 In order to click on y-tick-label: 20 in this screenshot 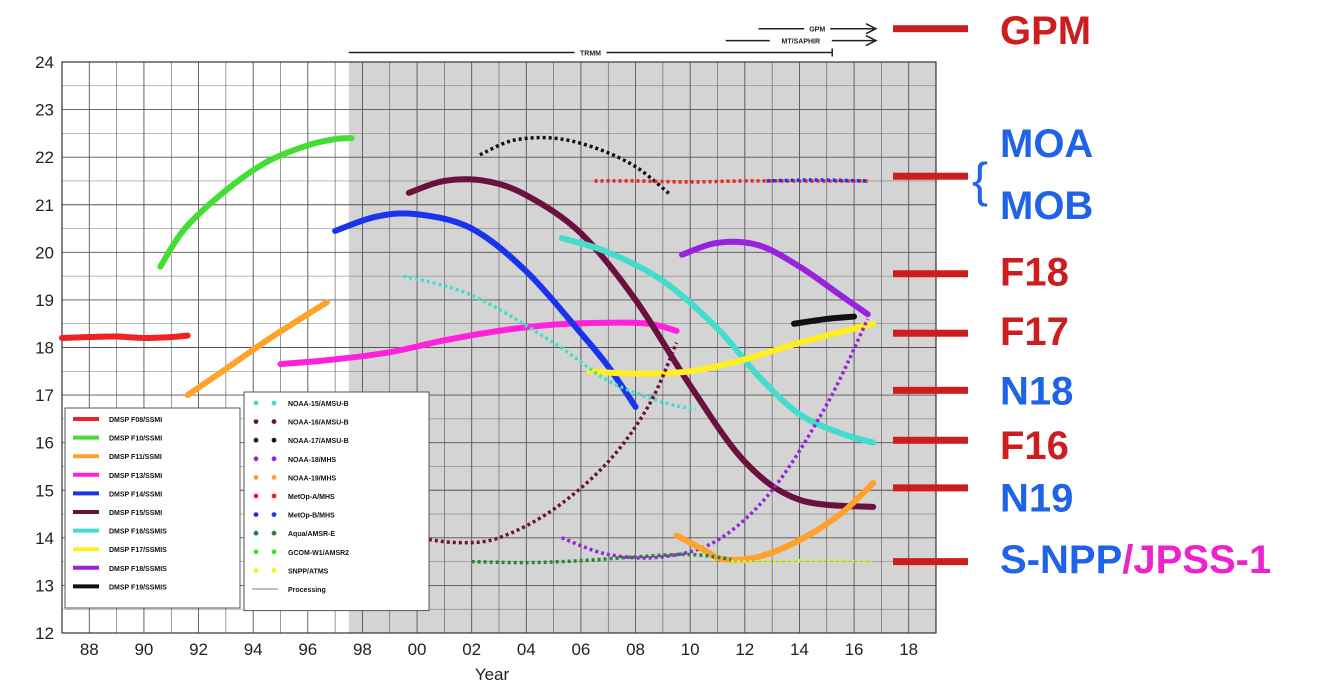, I will do `click(44, 252)`.